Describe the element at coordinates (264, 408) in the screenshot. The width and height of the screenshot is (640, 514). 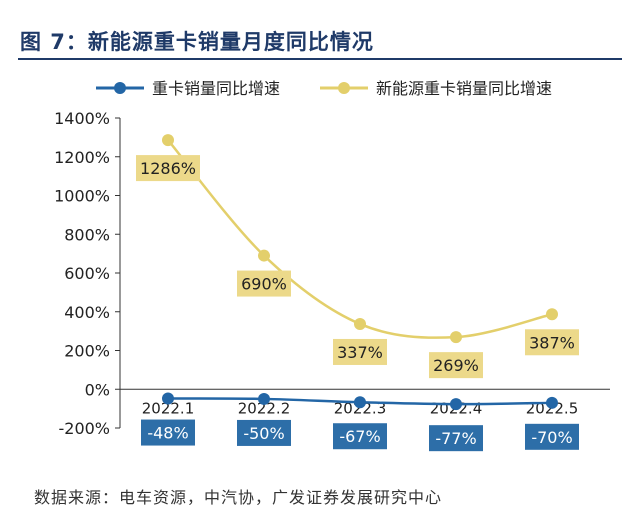
I see `x-tick-label: 2022.2` at that location.